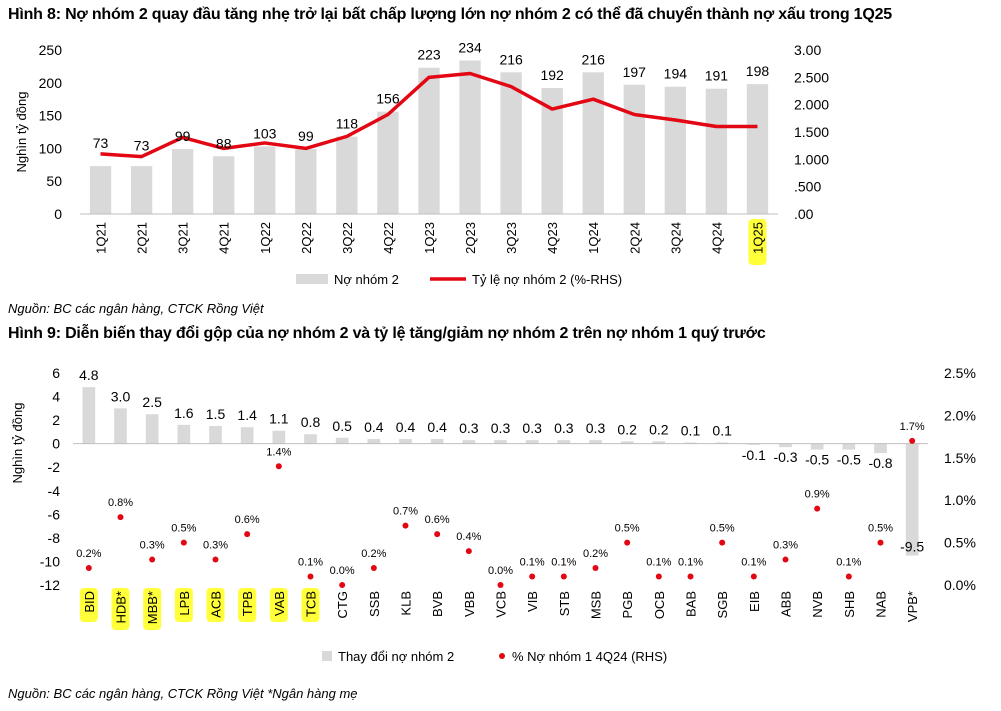  What do you see at coordinates (89, 375) in the screenshot?
I see `fig9-bar-label: 4.8` at bounding box center [89, 375].